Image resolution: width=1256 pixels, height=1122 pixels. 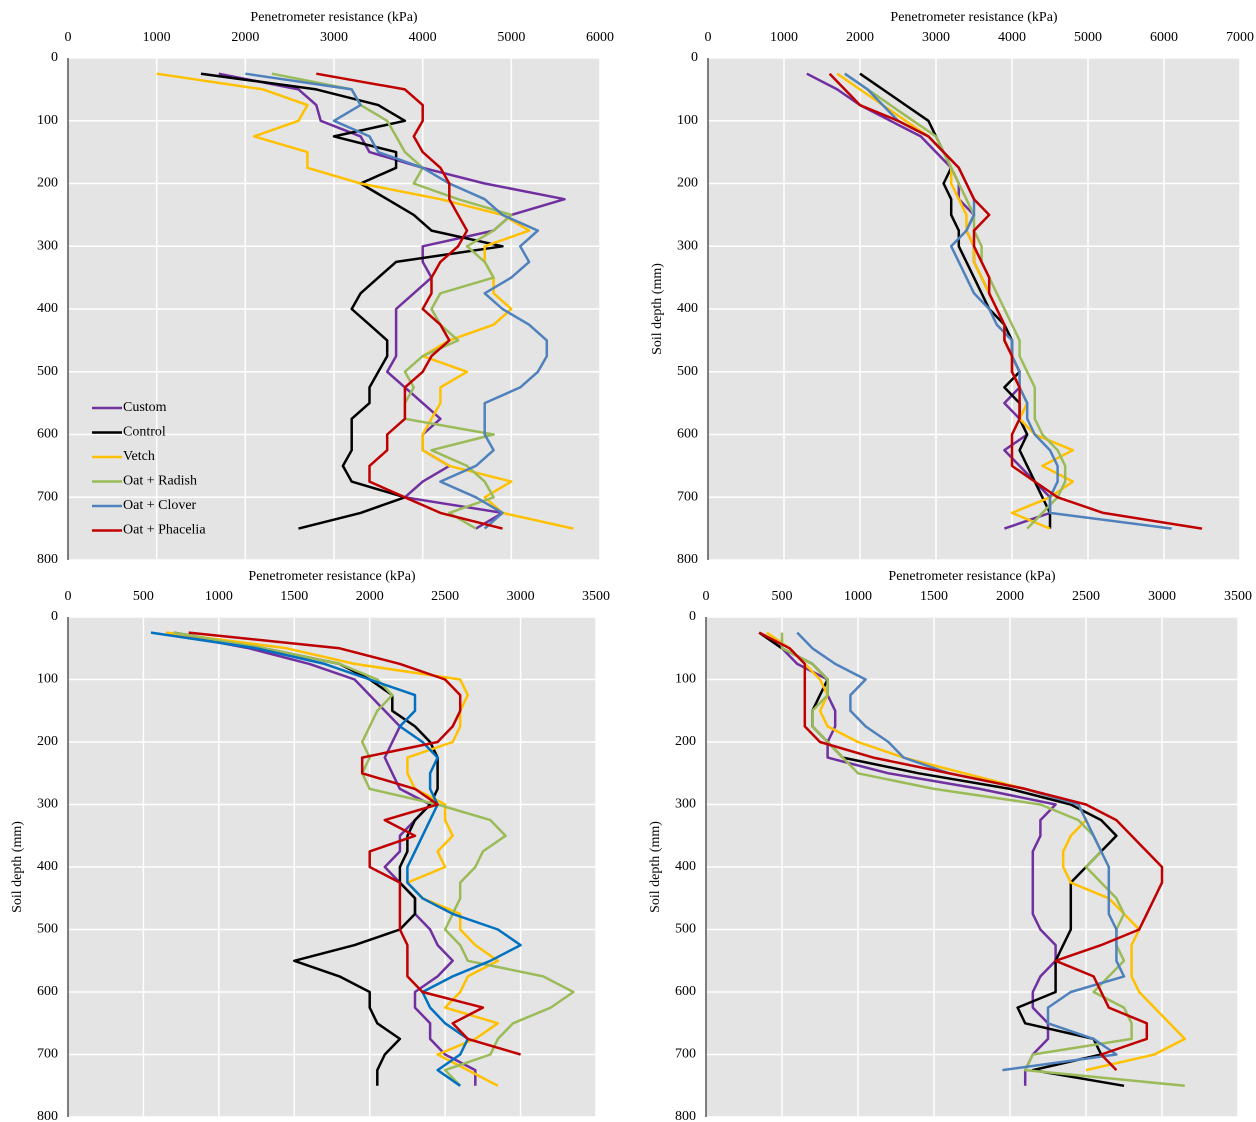 What do you see at coordinates (139, 456) in the screenshot?
I see `legend-label: Vetch` at bounding box center [139, 456].